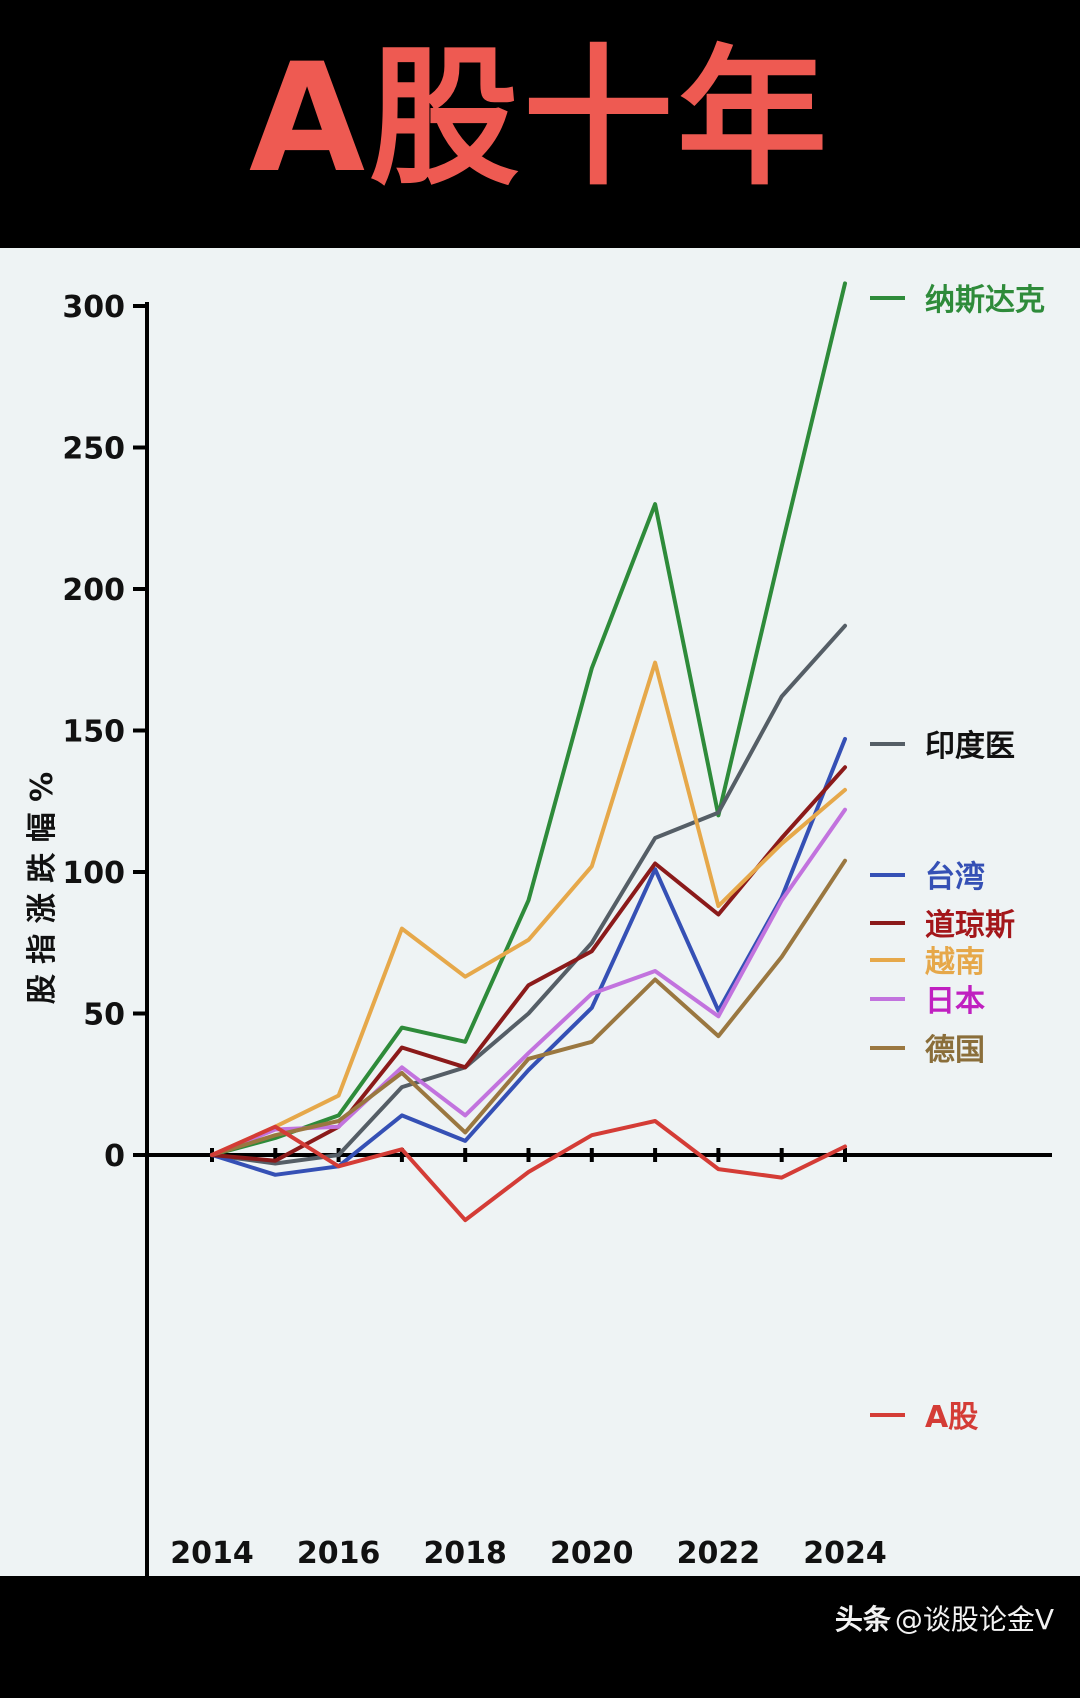  I want to click on y-tick-label: 100, so click(93, 873).